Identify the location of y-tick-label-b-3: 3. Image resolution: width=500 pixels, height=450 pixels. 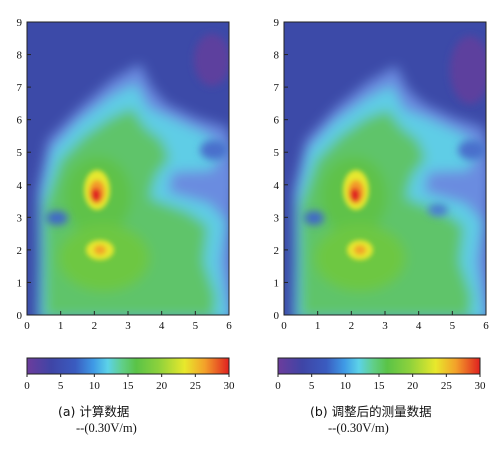
(277, 218).